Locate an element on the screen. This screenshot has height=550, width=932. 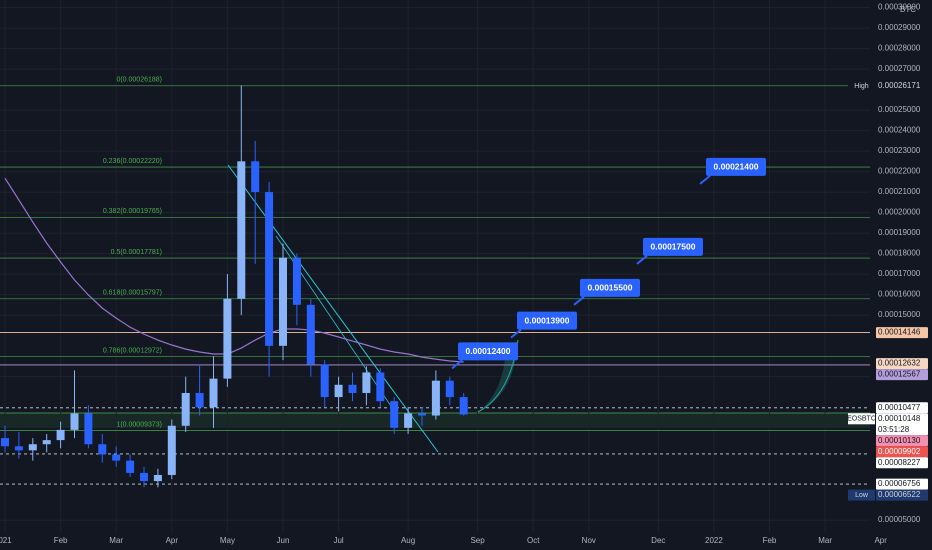
fib-label: 0.786(0.00012972) is located at coordinates (132, 350).